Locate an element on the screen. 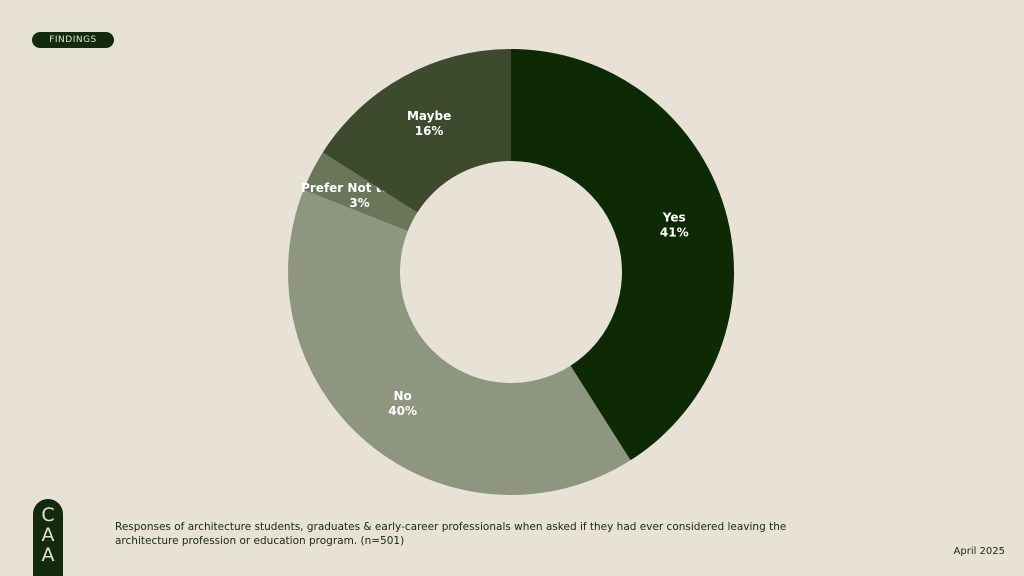 The image size is (1024, 576). slice-label: Yes 41% is located at coordinates (674, 225).